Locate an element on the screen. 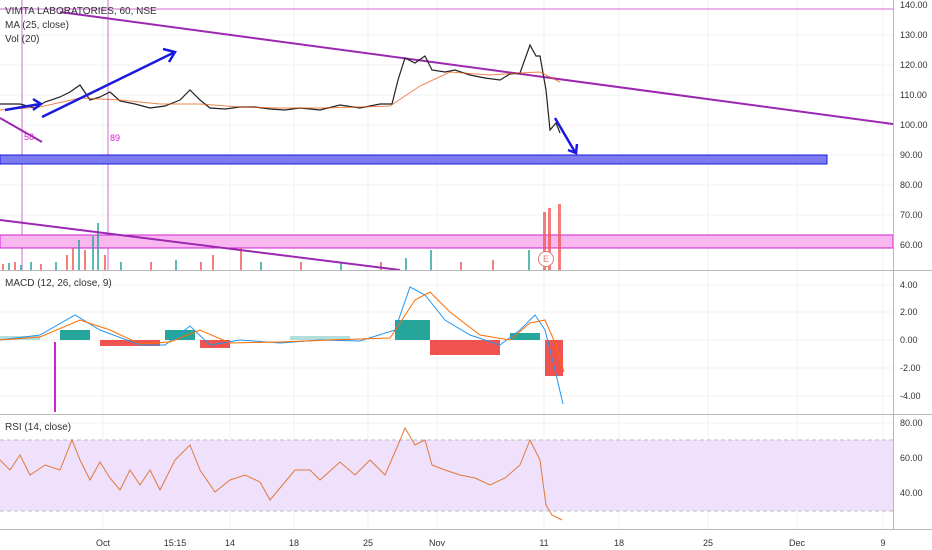 The image size is (932, 550). x-tick: 11 is located at coordinates (544, 543).